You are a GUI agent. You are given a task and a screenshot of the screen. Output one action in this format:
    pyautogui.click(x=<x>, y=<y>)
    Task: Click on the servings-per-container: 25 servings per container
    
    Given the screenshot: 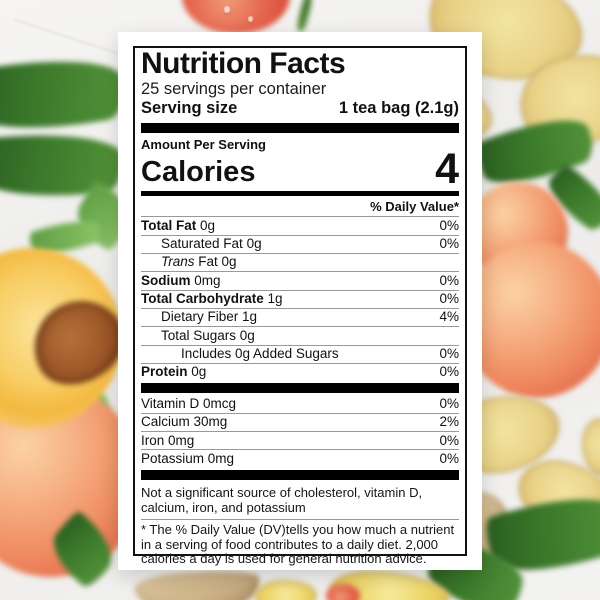 What is the action you would take?
    pyautogui.click(x=234, y=89)
    